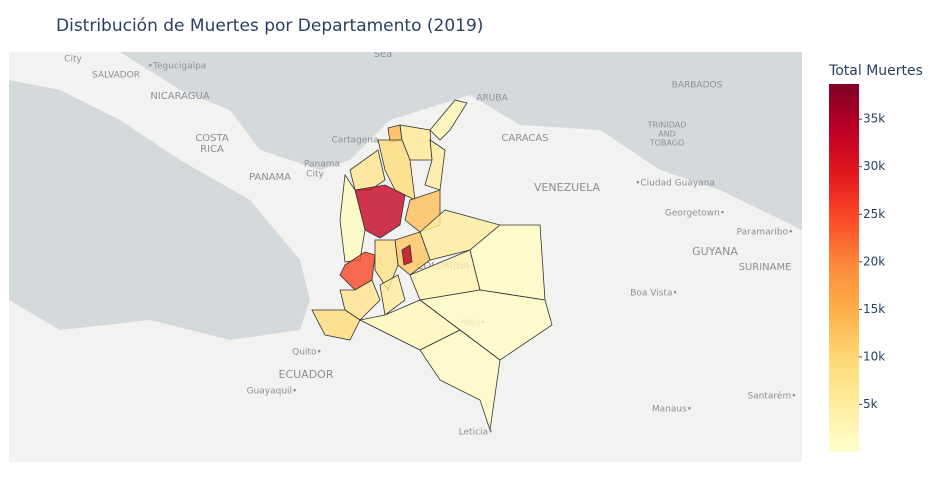  I want to click on colorbar-tick-label: 20k, so click(874, 261).